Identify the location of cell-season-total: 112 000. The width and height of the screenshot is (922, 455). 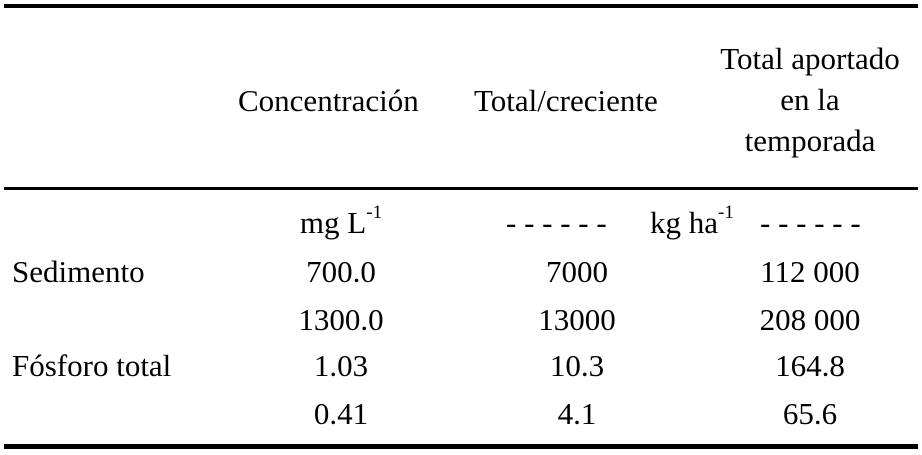
(810, 271).